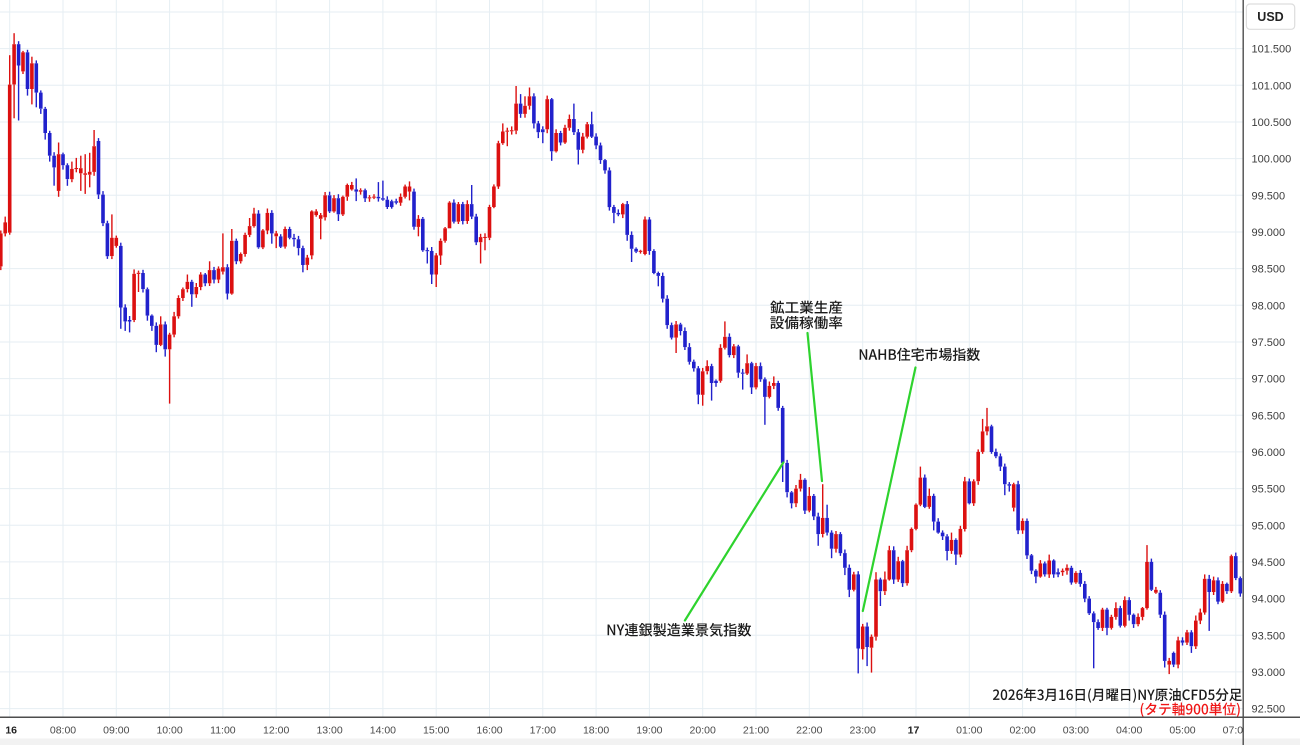 The width and height of the screenshot is (1300, 745). What do you see at coordinates (1269, 563) in the screenshot?
I see `svg-text: 94.500` at bounding box center [1269, 563].